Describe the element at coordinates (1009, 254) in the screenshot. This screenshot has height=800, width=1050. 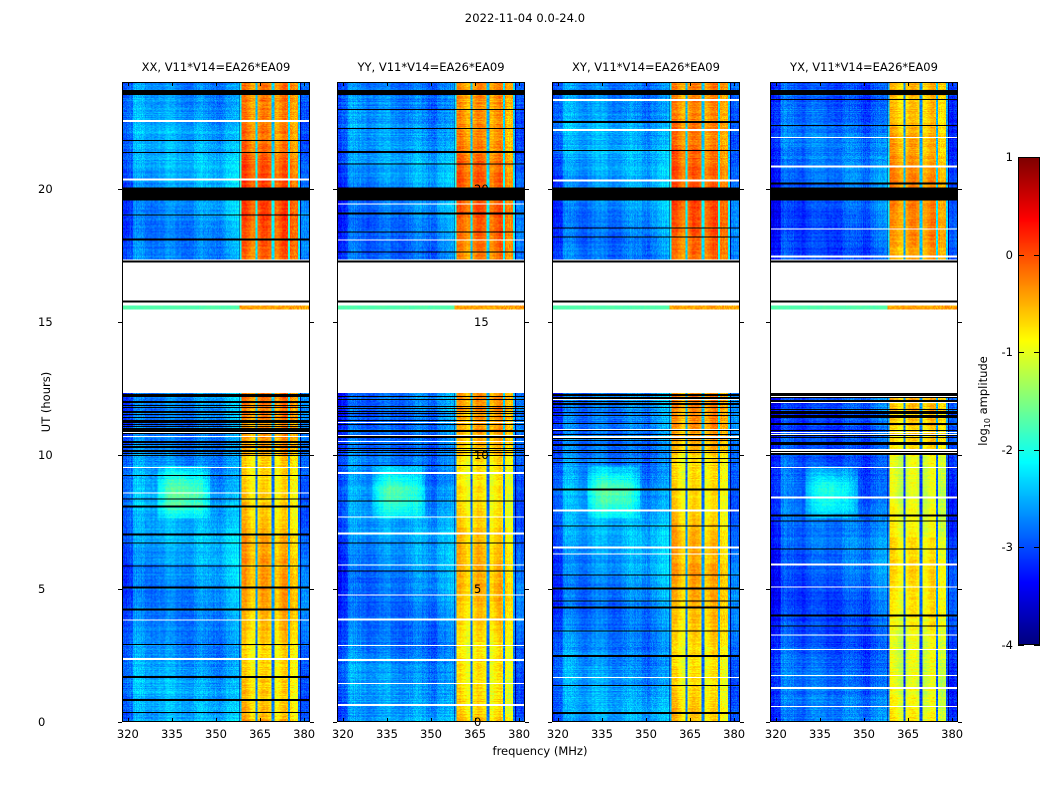
I see `colorbar-tick-label: 0` at that location.